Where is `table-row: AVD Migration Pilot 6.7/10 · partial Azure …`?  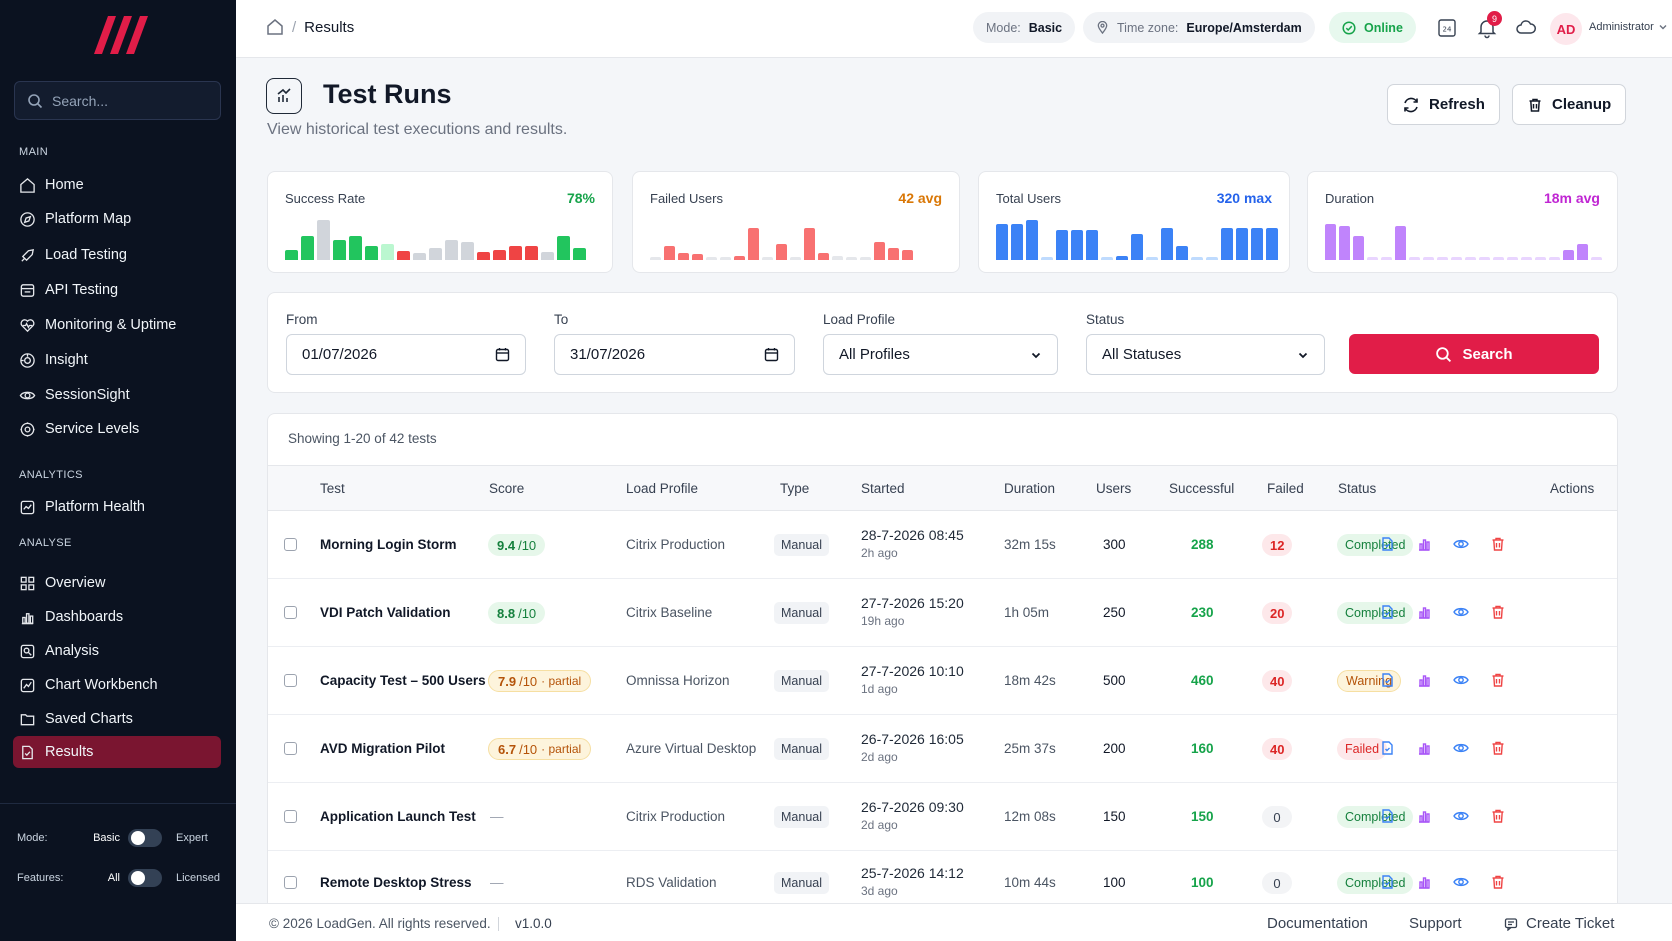 table-row: AVD Migration Pilot 6.7/10 · partial Azure … is located at coordinates (942, 749).